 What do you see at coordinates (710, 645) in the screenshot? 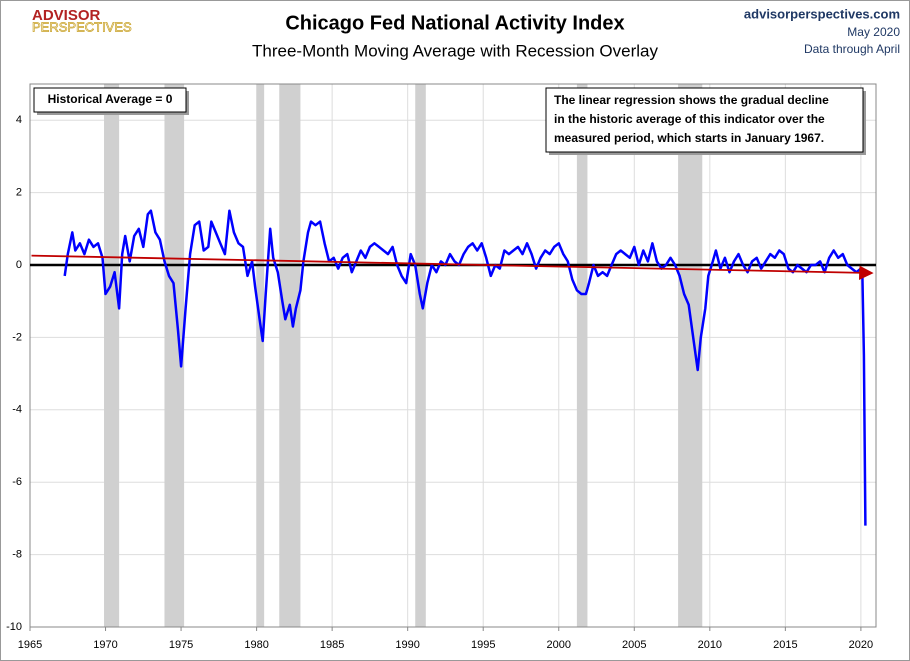
I see `x-tick-label: 2010` at bounding box center [710, 645].